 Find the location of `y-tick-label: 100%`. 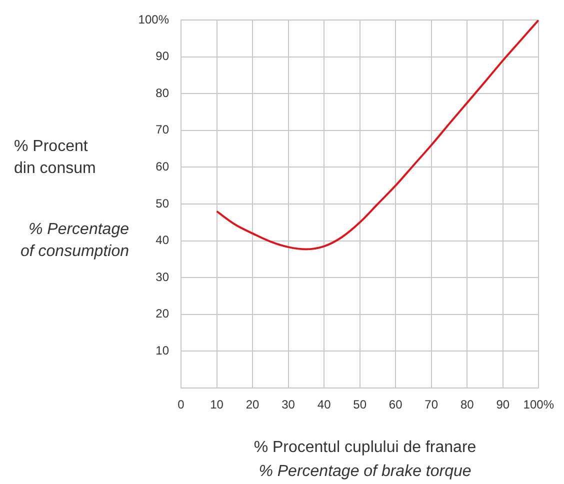

y-tick-label: 100% is located at coordinates (154, 19).